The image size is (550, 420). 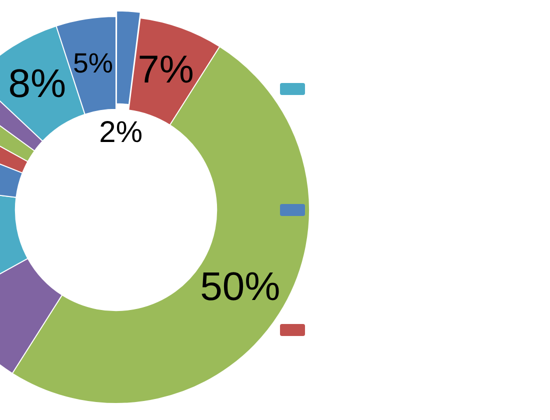 I want to click on data-label: 50%, so click(x=240, y=286).